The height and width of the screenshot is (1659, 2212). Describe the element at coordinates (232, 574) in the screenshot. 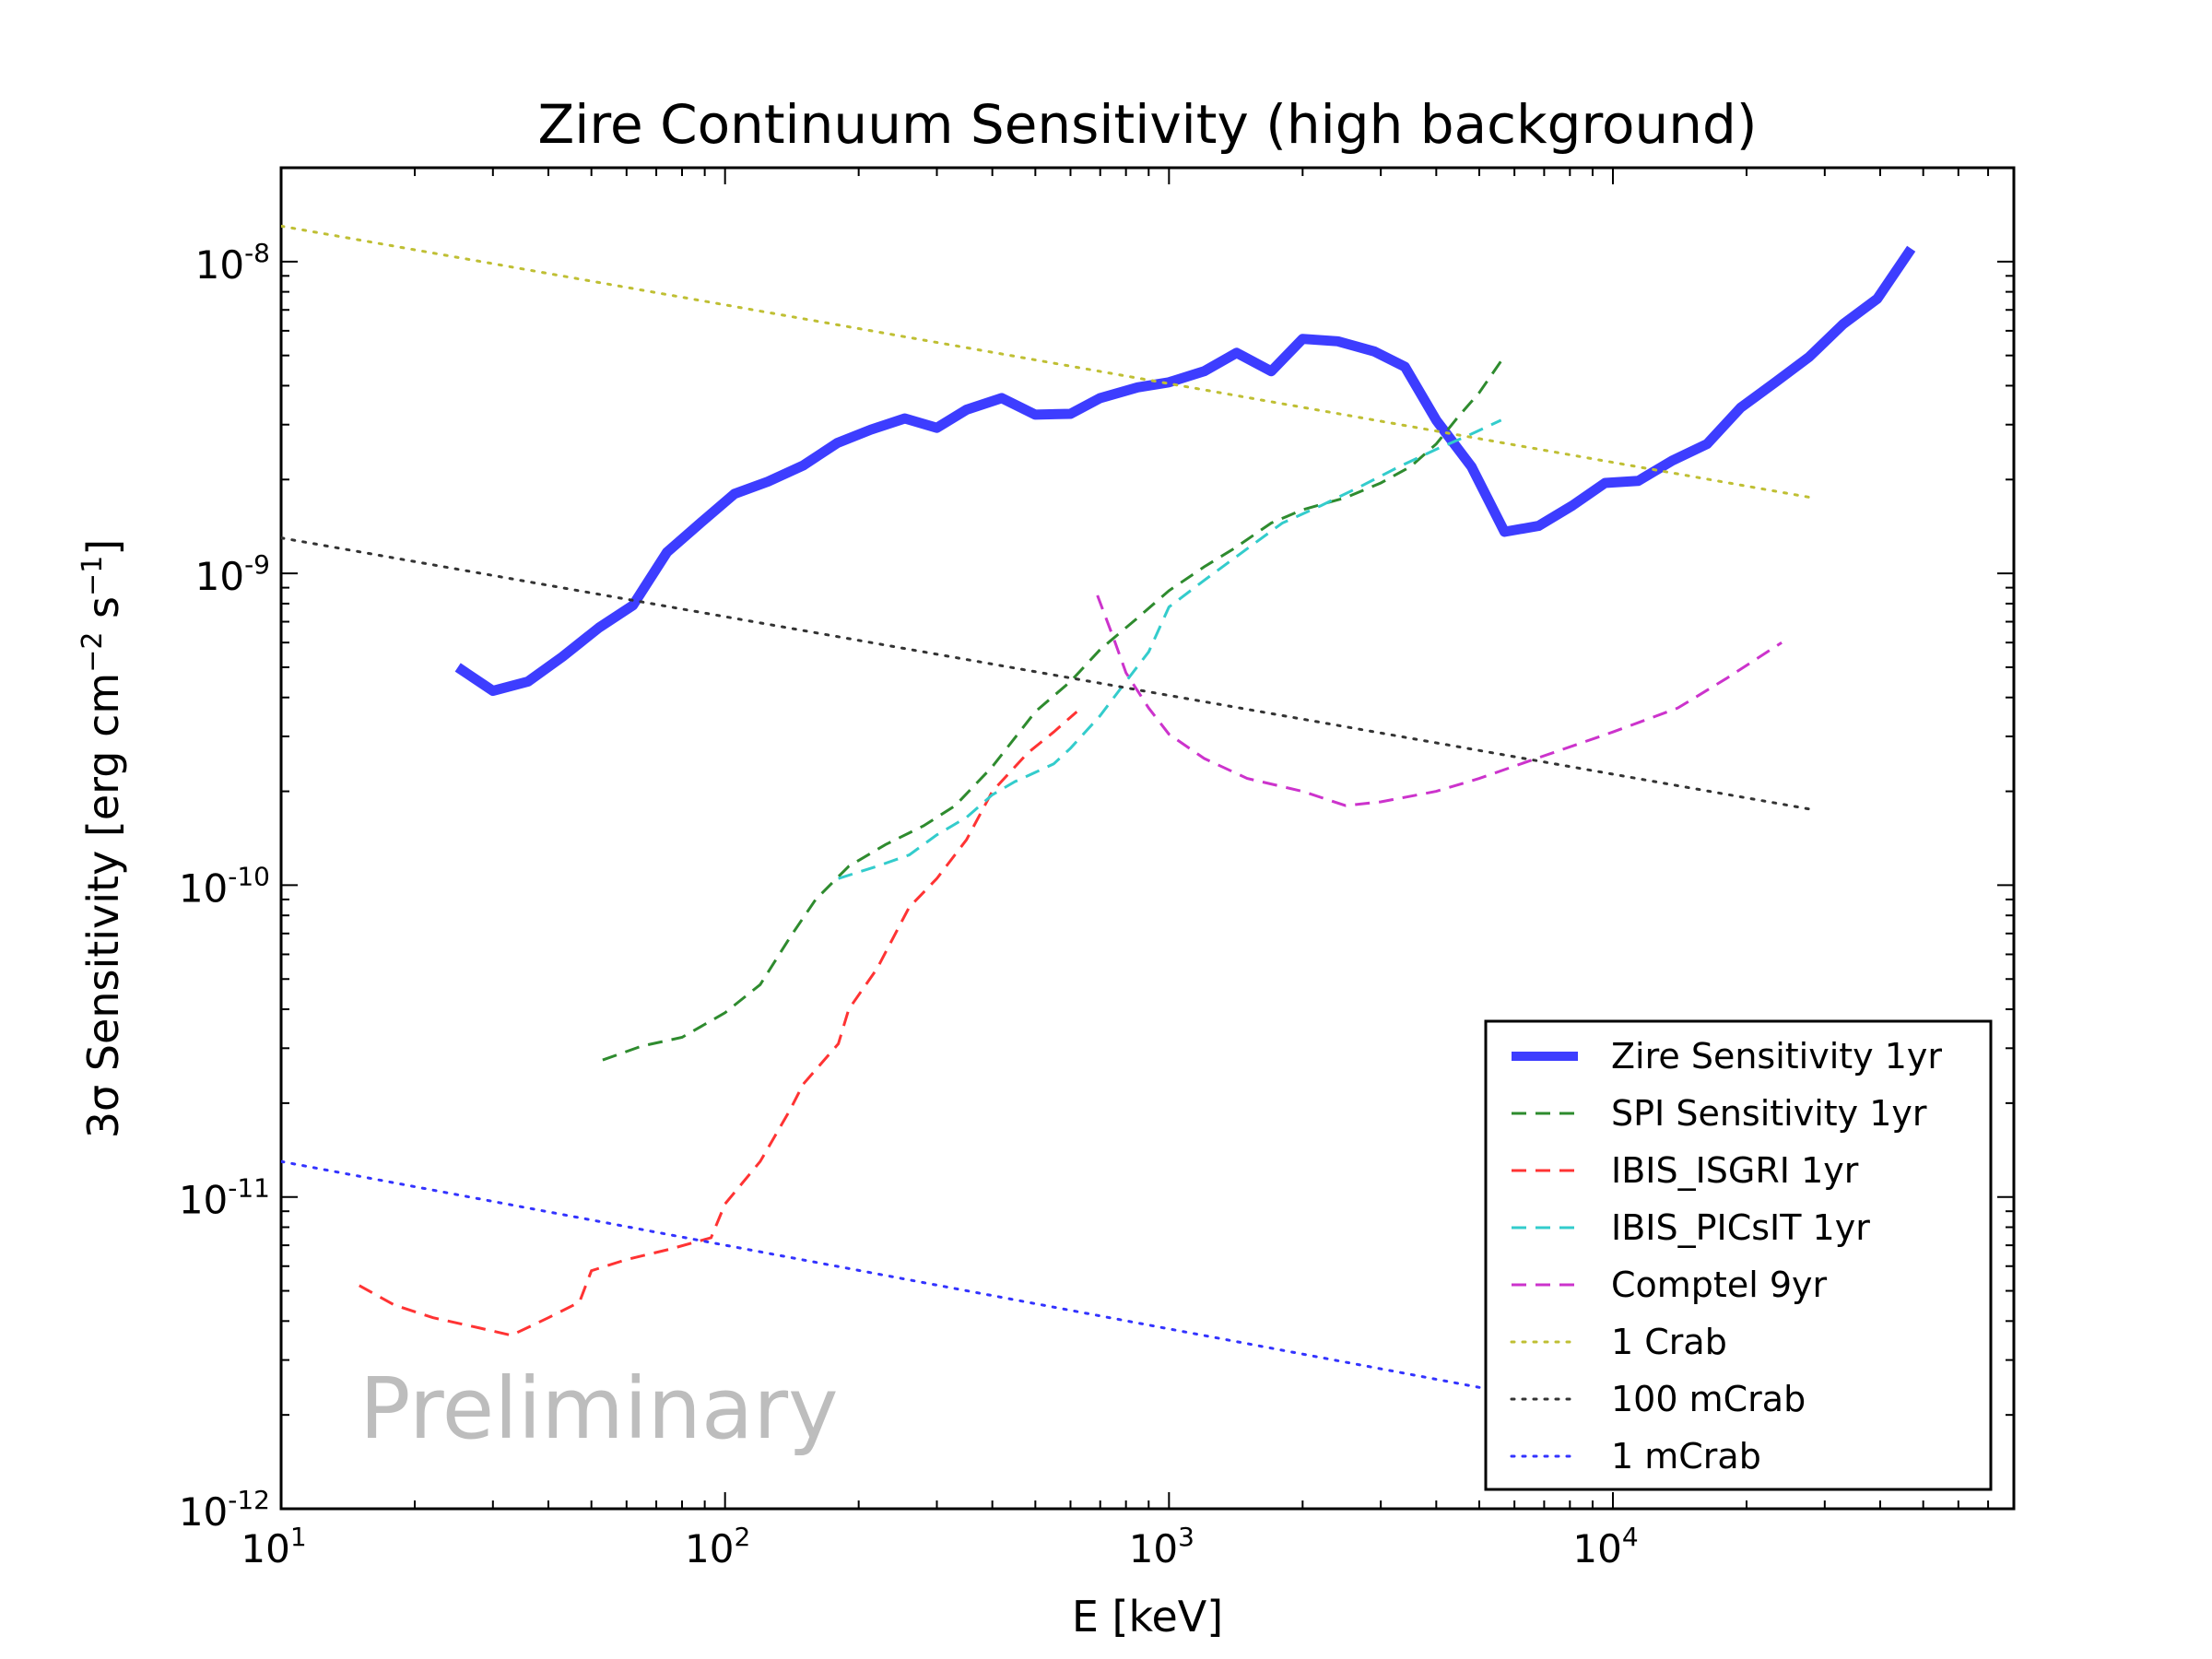

I see `y-tick-label: 10⁻⁹` at that location.